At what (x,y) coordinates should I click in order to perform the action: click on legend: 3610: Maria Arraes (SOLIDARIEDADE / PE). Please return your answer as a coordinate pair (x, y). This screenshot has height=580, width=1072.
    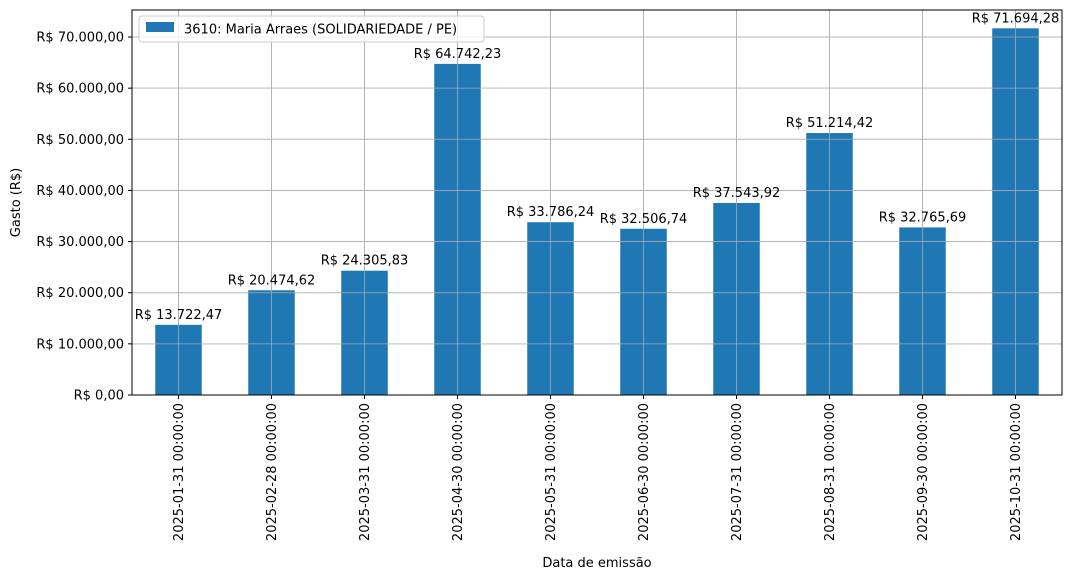
    Looking at the image, I should click on (311, 29).